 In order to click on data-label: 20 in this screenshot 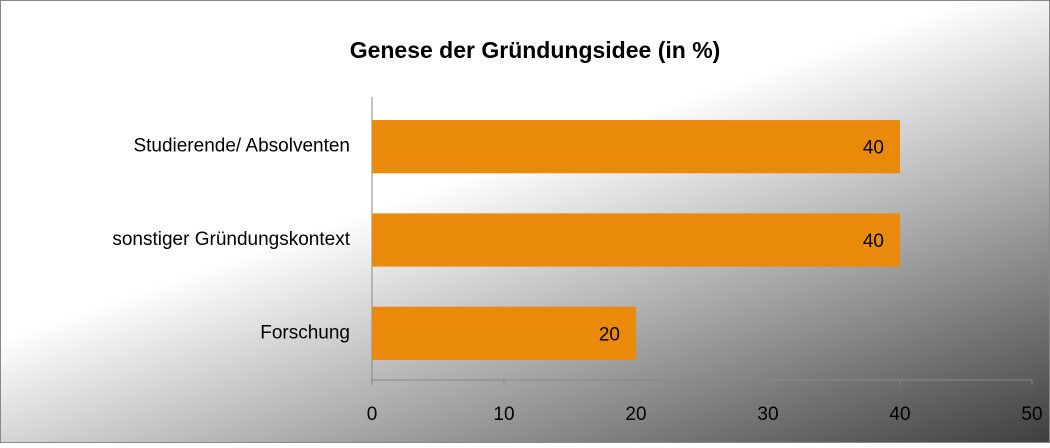, I will do `click(609, 334)`.